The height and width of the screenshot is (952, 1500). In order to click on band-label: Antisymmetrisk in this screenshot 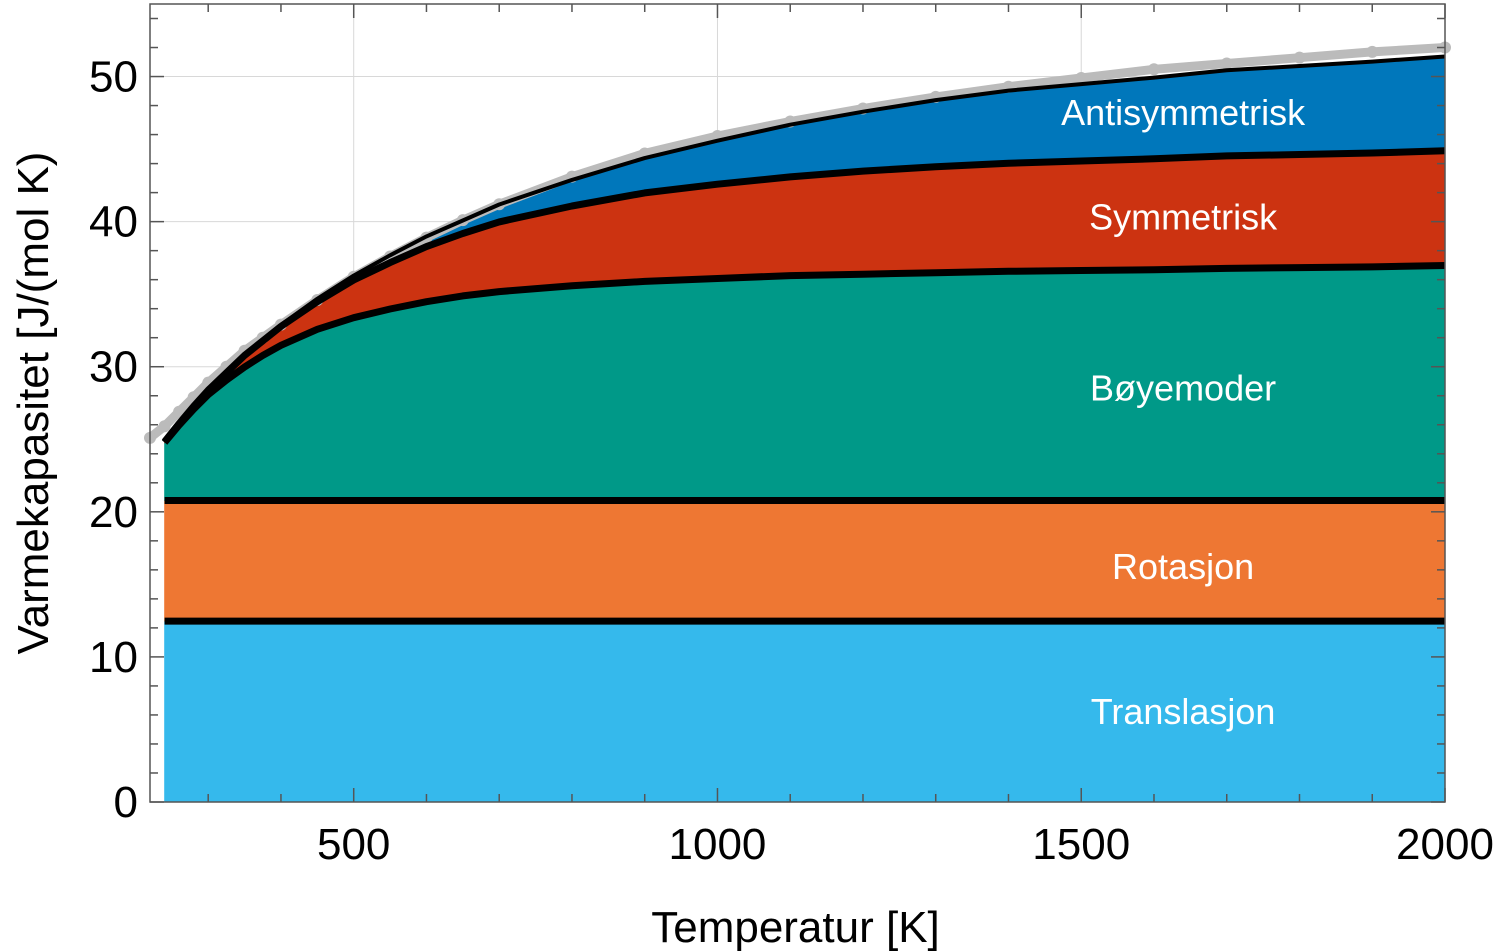, I will do `click(1183, 112)`.